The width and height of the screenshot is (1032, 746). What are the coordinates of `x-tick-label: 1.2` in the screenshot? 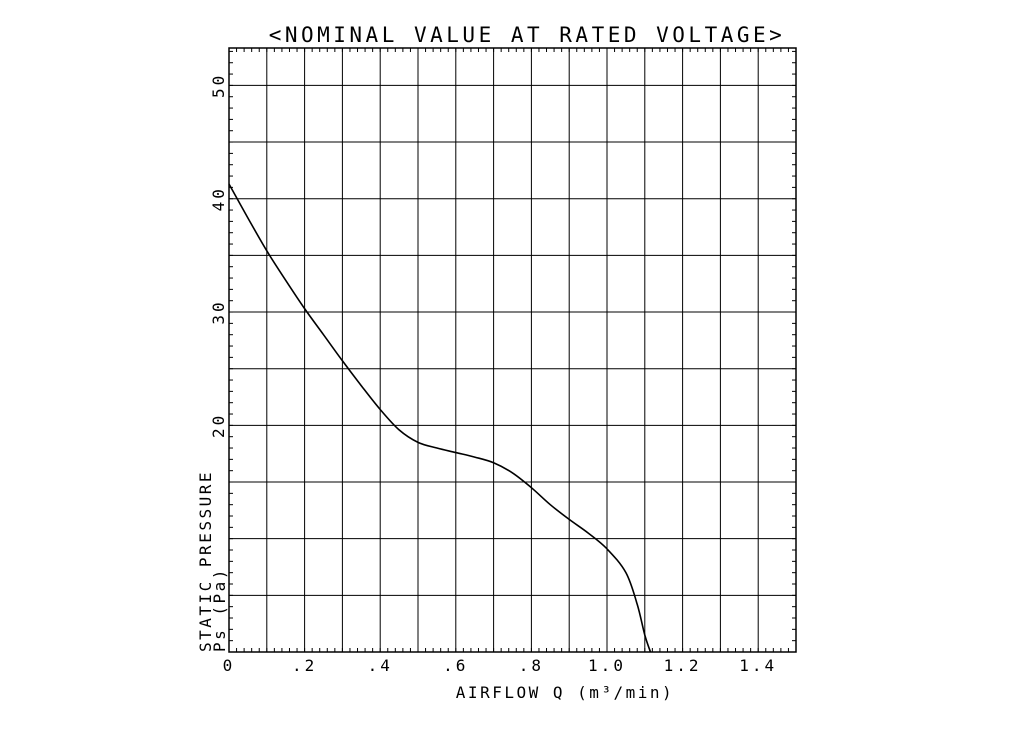 It's located at (683, 665).